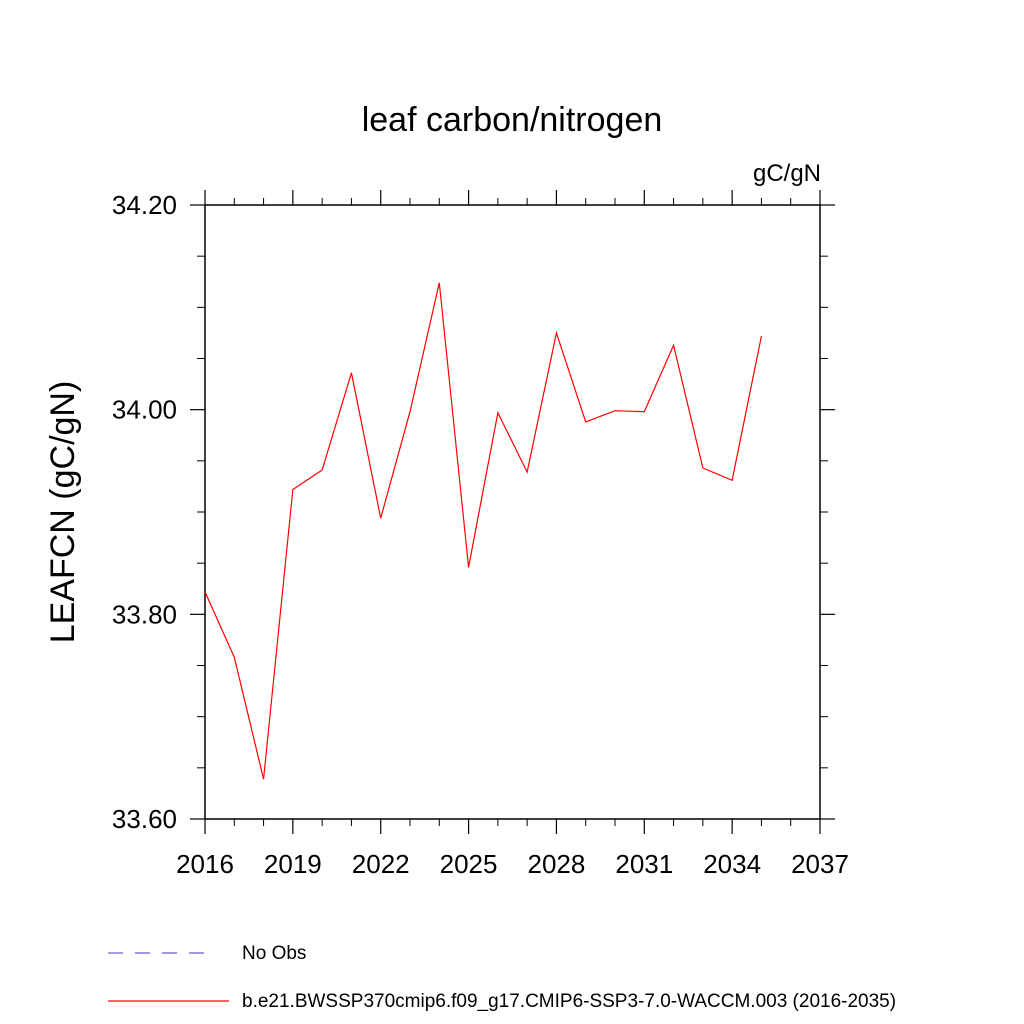  What do you see at coordinates (274, 953) in the screenshot?
I see `legend-label-no-obs: No Obs` at bounding box center [274, 953].